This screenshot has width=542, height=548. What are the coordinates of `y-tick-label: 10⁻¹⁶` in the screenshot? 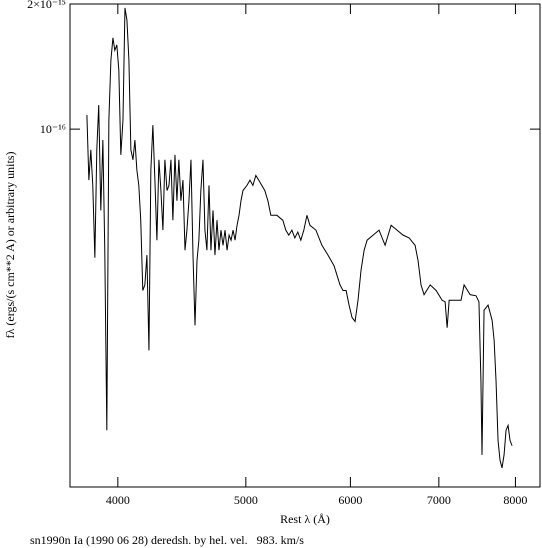 It's located at (53, 129).